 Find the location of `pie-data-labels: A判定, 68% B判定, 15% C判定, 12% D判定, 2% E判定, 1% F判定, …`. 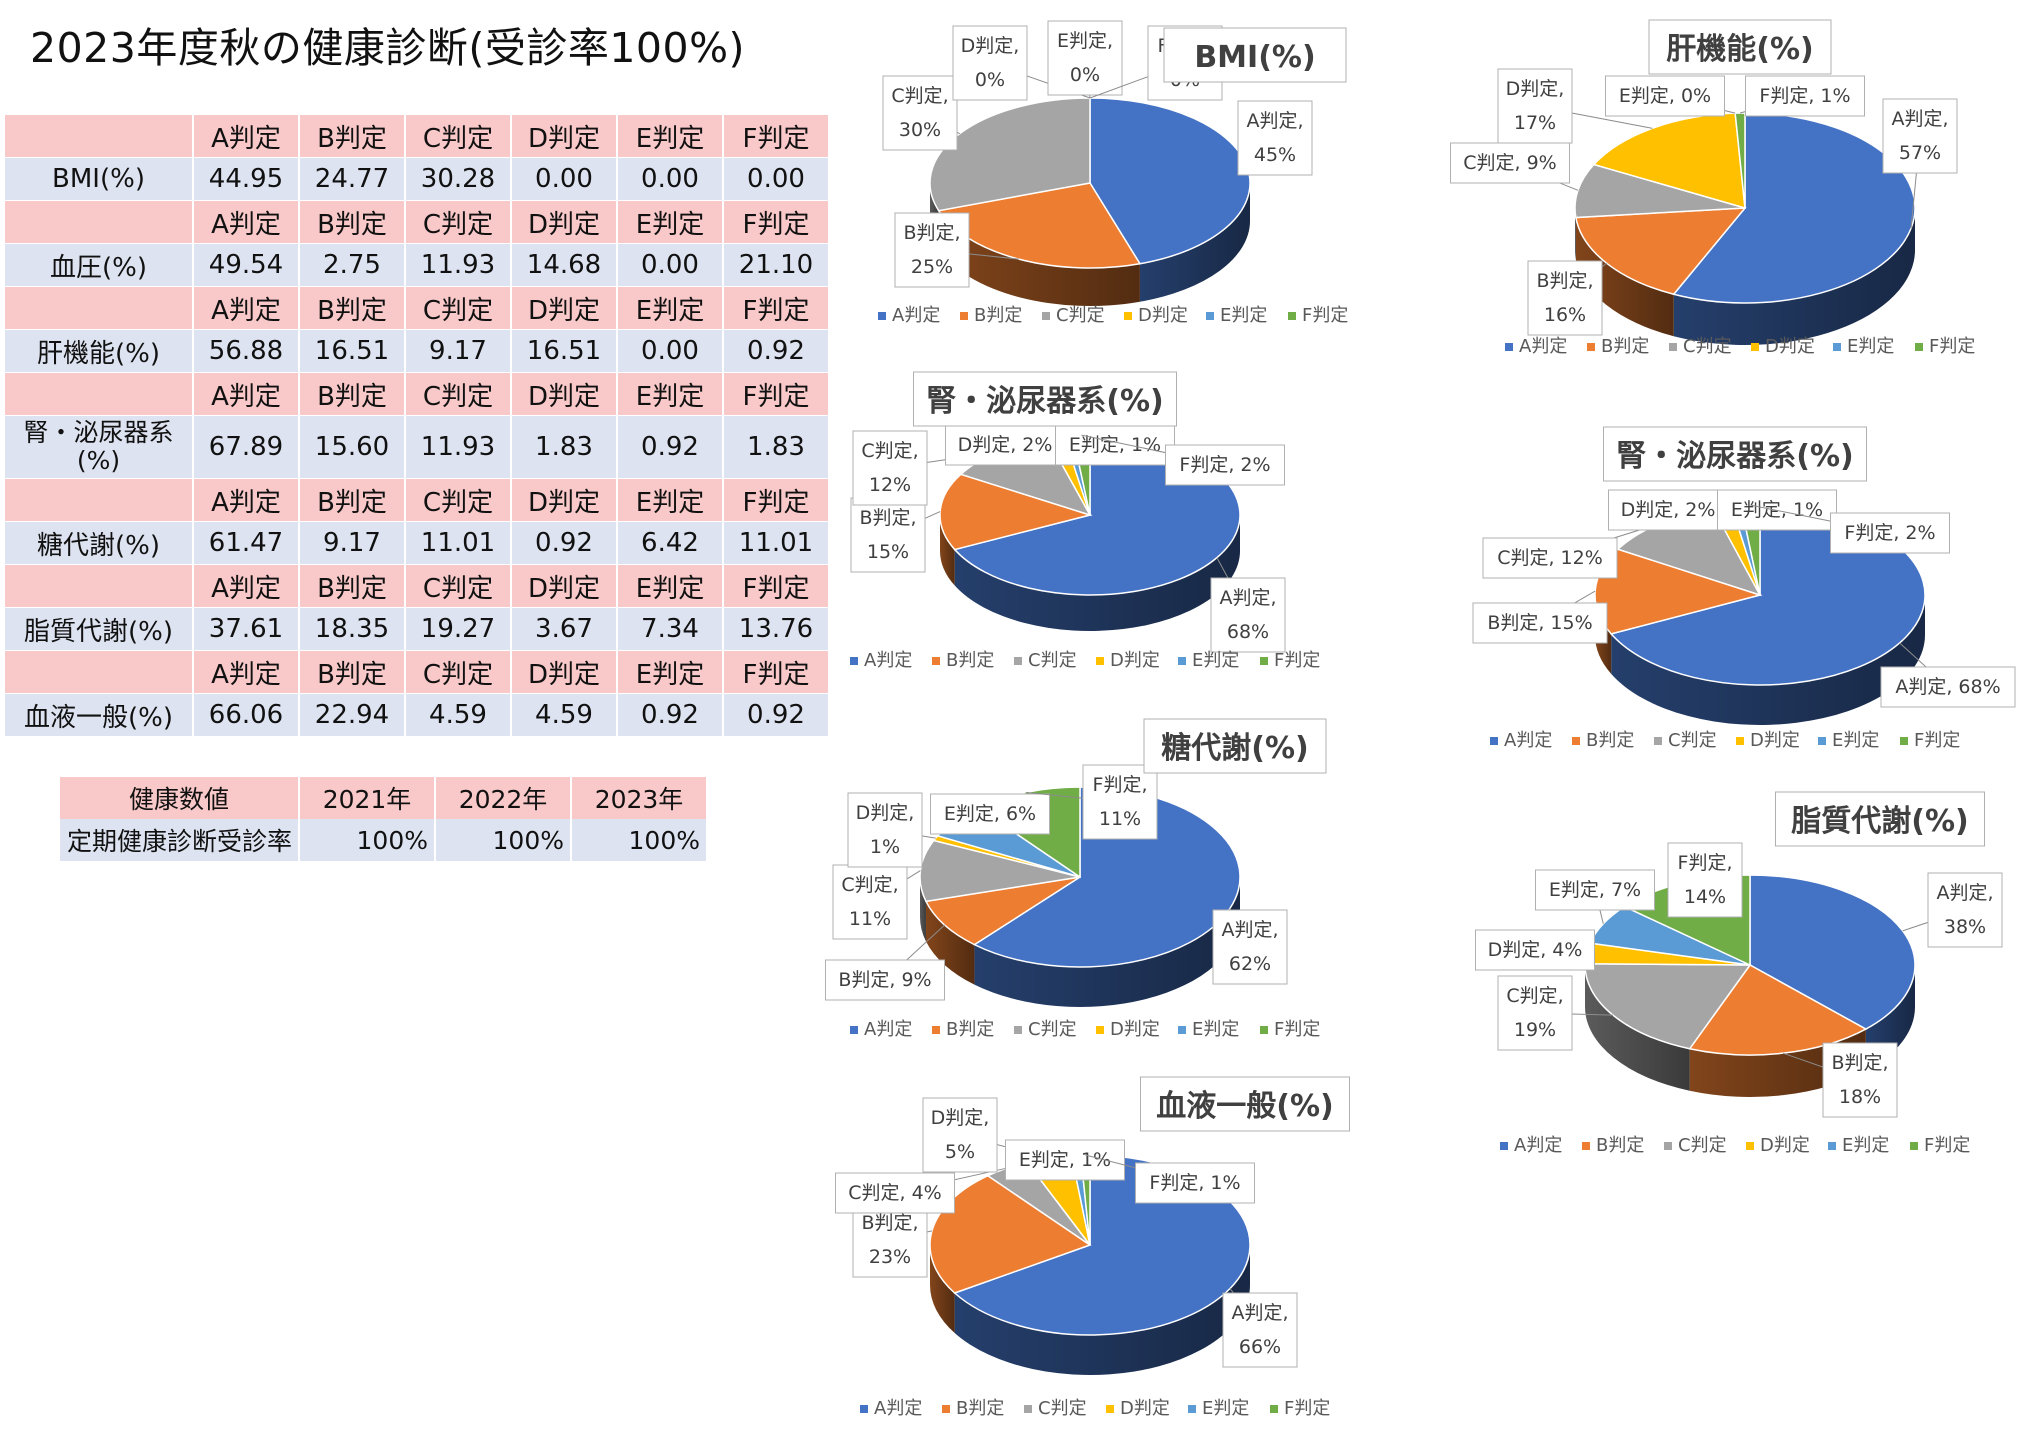

pie-data-labels: A判定, 68% B判定, 15% C判定, 12% D判定, 2% E判定, 1% F判定, … is located at coordinates (1068, 538).